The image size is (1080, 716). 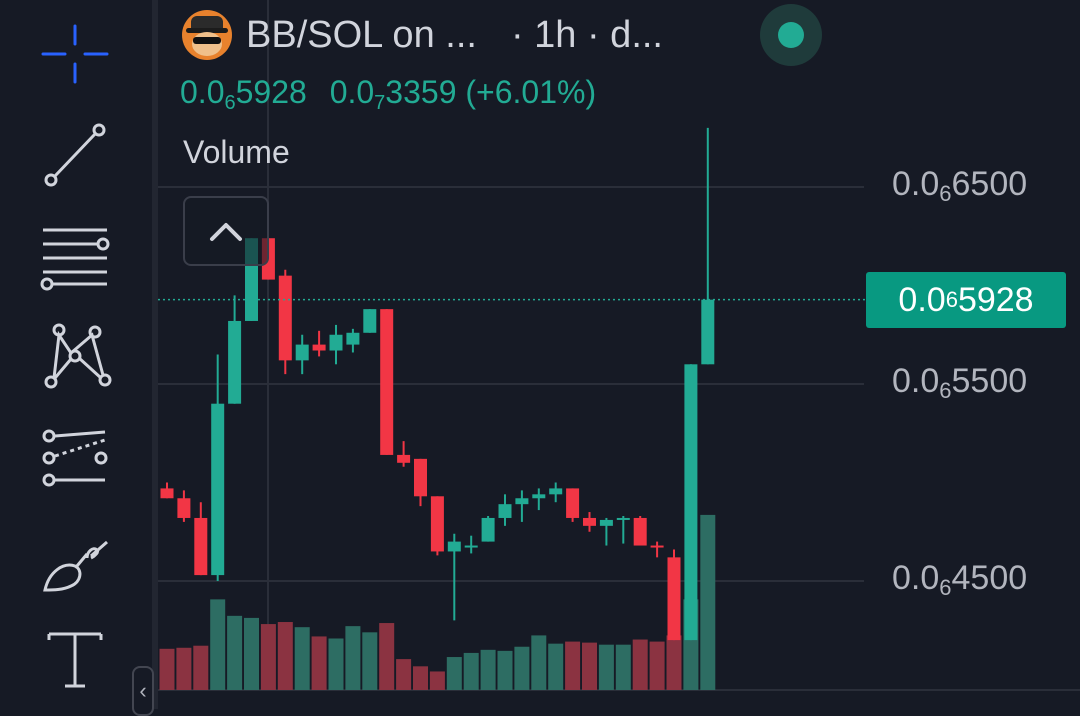 What do you see at coordinates (207, 35) in the screenshot?
I see `token-logo` at bounding box center [207, 35].